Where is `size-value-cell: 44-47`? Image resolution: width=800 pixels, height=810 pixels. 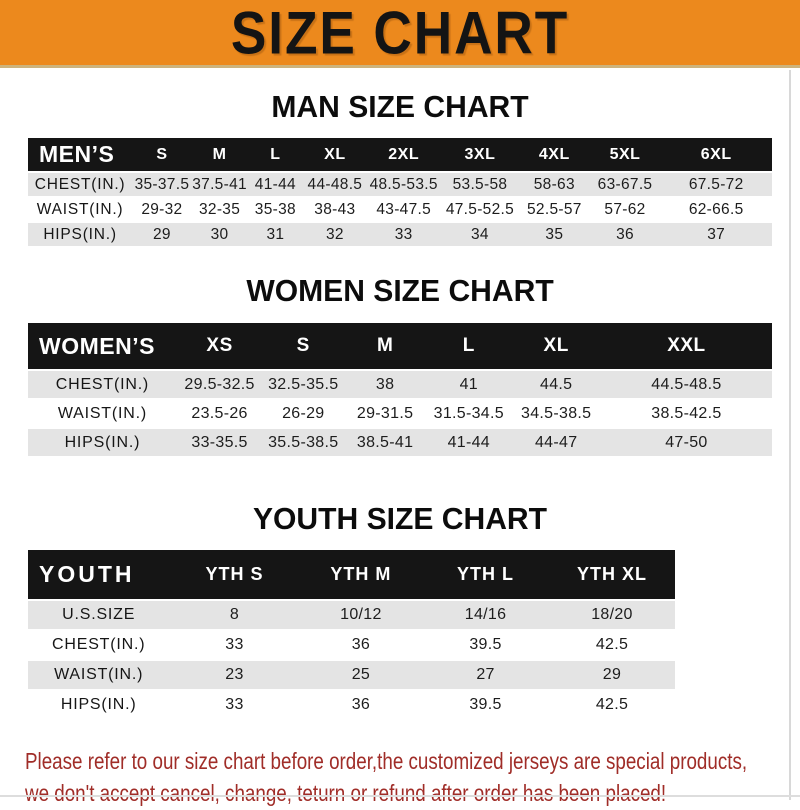 size-value-cell: 44-47 is located at coordinates (556, 442).